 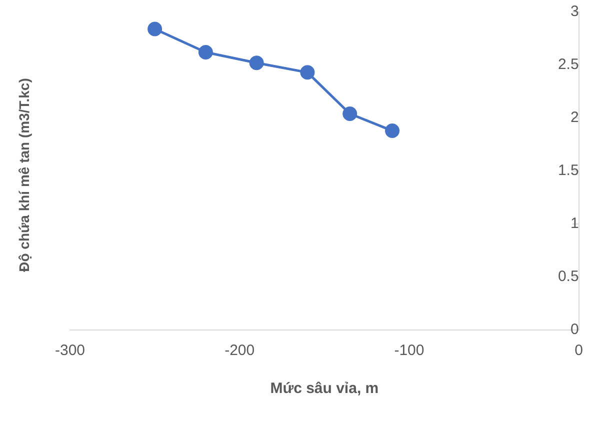 I want to click on y-tick-label: 0, so click(x=574, y=329).